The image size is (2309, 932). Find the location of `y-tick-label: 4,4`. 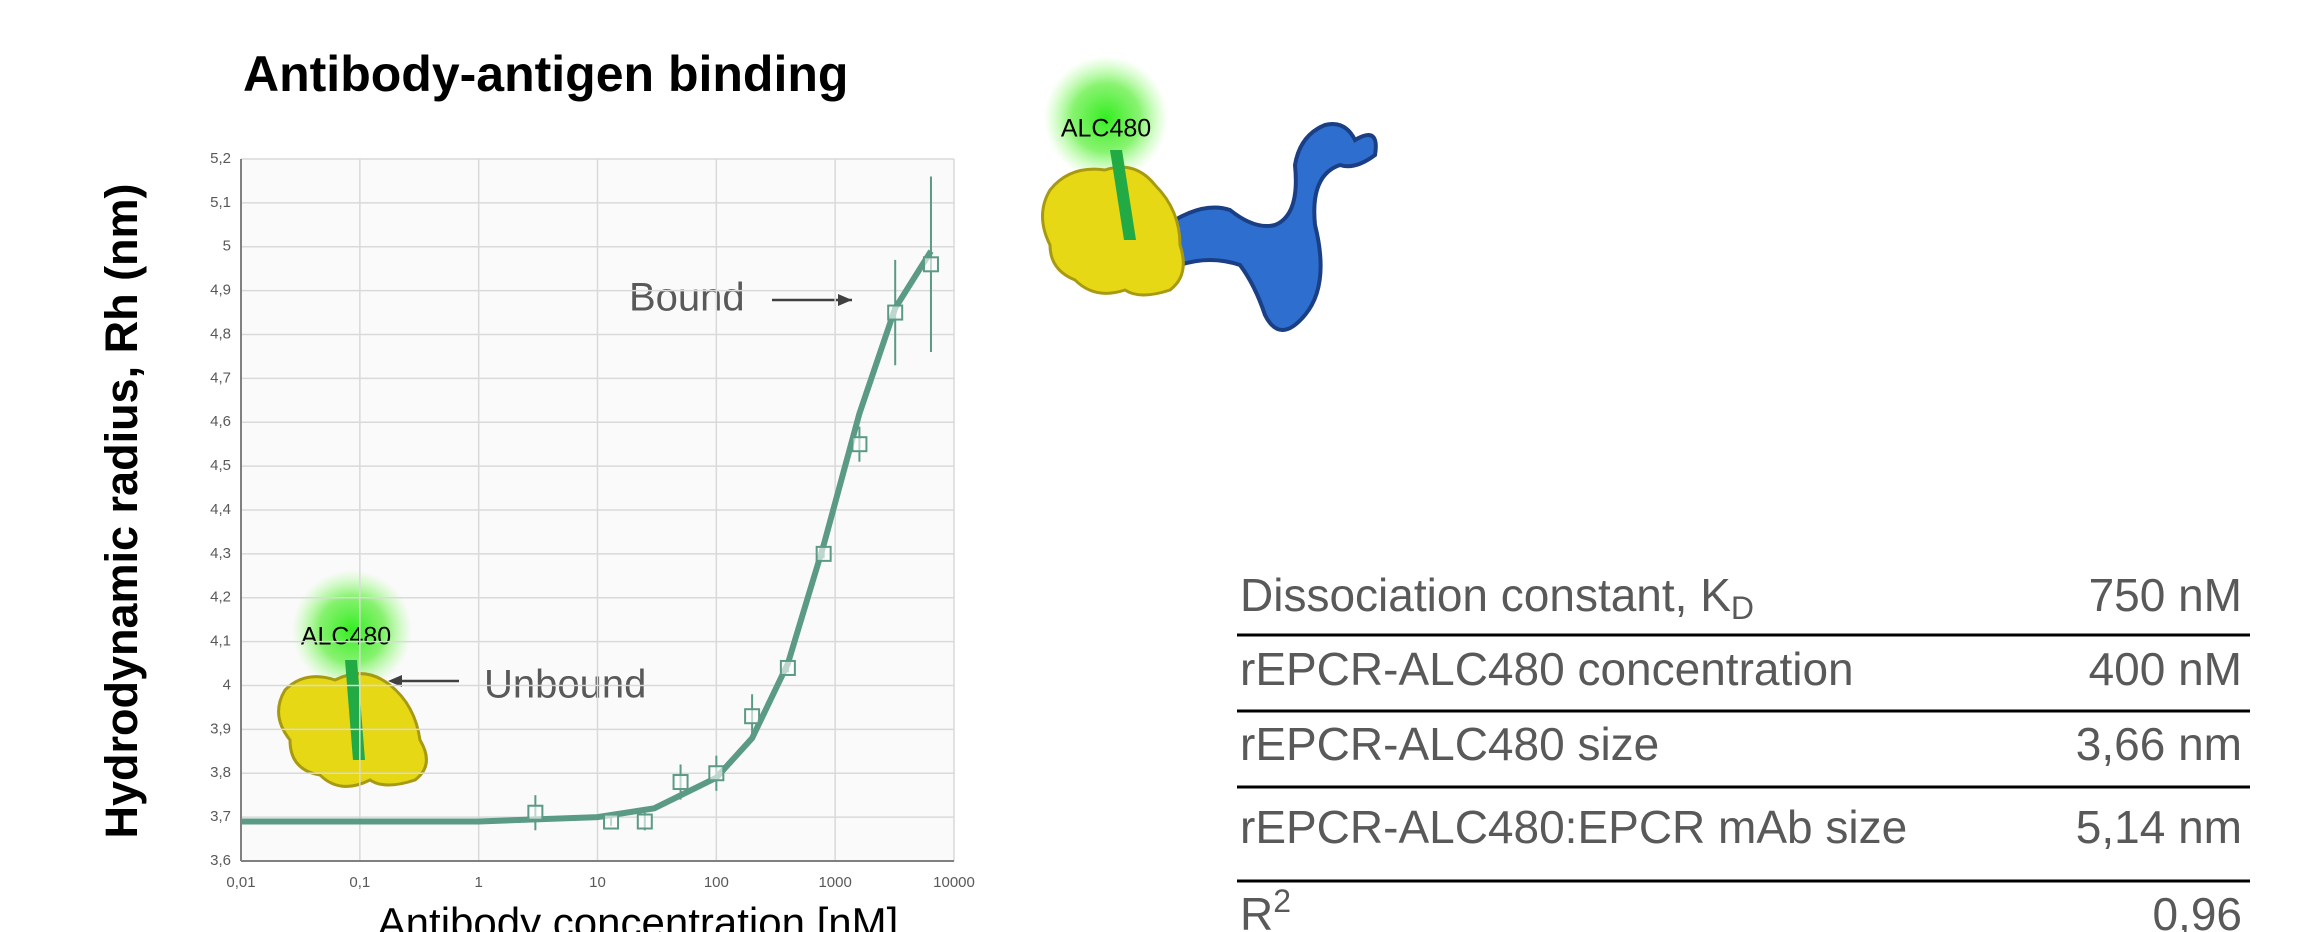

y-tick-label: 4,4 is located at coordinates (220, 509).